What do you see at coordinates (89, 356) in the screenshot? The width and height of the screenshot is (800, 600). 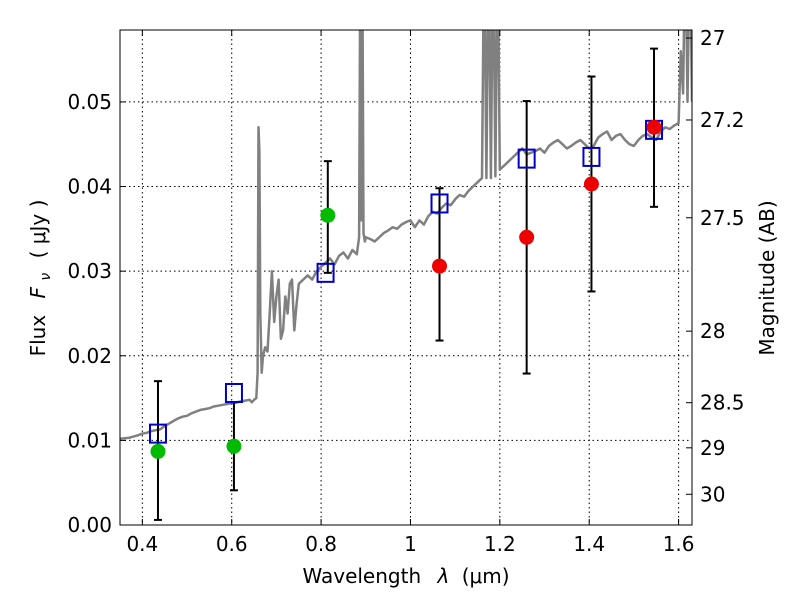 I see `y-tick-label: 0.02` at bounding box center [89, 356].